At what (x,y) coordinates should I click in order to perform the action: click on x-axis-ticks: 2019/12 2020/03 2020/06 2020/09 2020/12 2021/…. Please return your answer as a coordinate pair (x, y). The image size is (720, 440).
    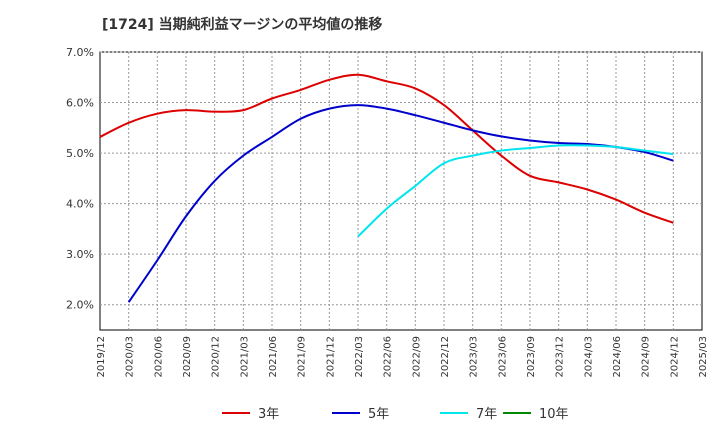
    Looking at the image, I should click on (402, 357).